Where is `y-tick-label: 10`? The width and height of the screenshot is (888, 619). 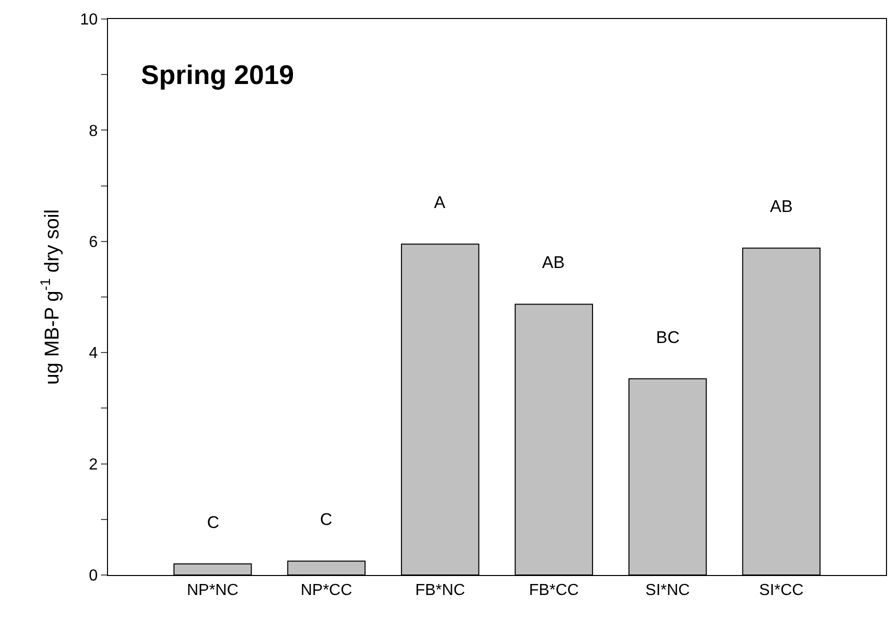
y-tick-label: 10 is located at coordinates (89, 20).